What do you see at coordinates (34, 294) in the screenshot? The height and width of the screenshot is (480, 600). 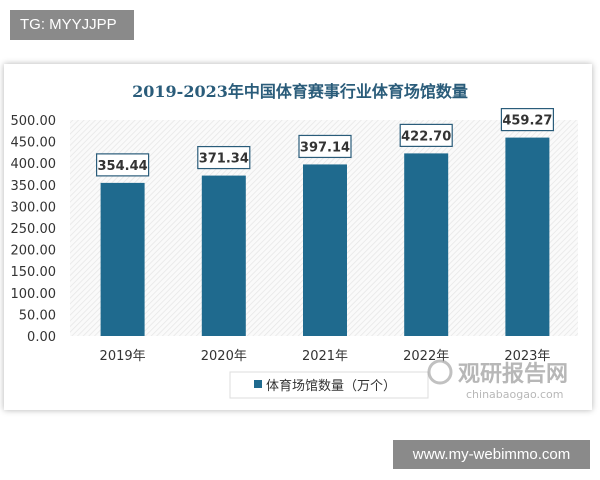 I see `y-tick-label: 100.00` at bounding box center [34, 294].